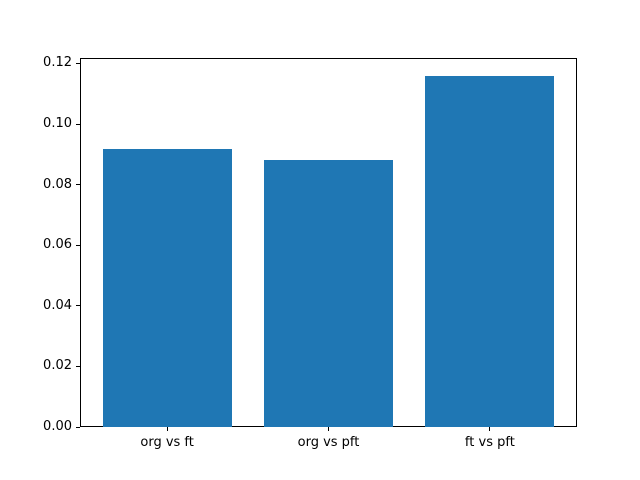  What do you see at coordinates (57, 124) in the screenshot?
I see `y-tick-label: 0.10` at bounding box center [57, 124].